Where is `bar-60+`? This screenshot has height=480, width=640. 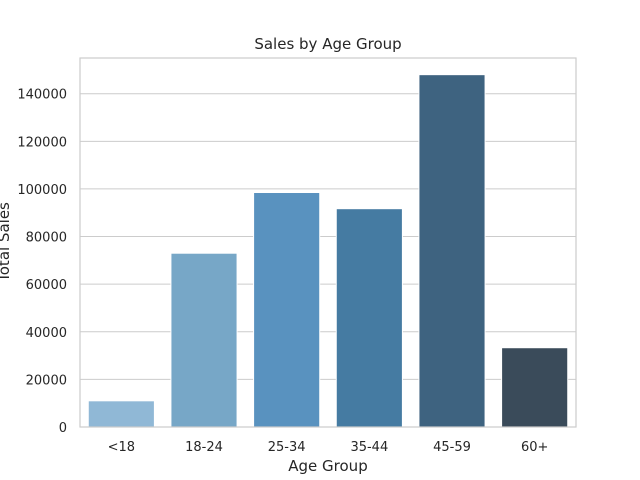 bar-60+ is located at coordinates (535, 387).